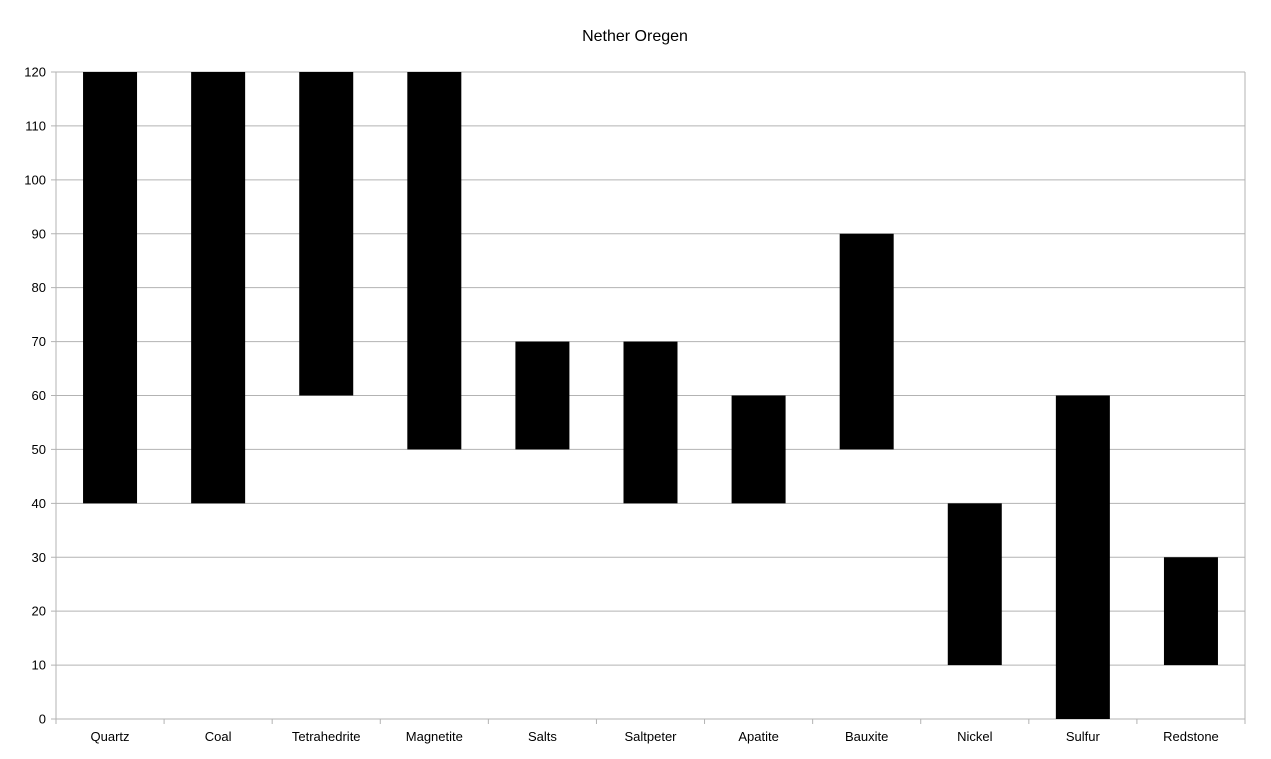  I want to click on y-tick-label: 40, so click(39, 503).